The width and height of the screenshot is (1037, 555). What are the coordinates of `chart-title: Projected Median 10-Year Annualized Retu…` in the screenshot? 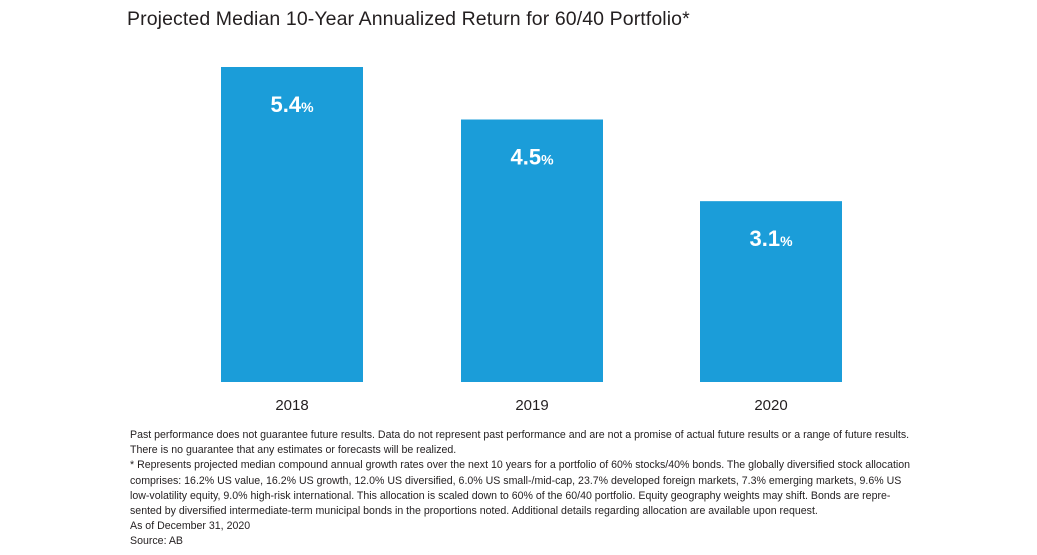 It's located at (408, 19).